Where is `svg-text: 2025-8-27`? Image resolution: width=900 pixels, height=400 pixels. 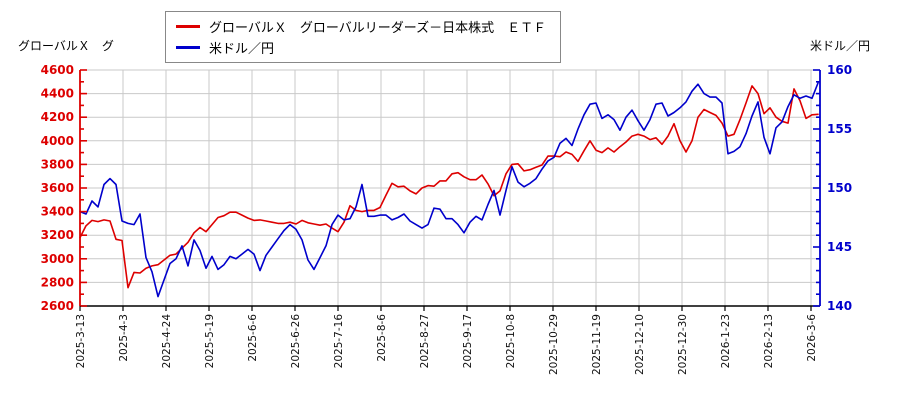 svg-text: 2025-8-27 is located at coordinates (425, 341).